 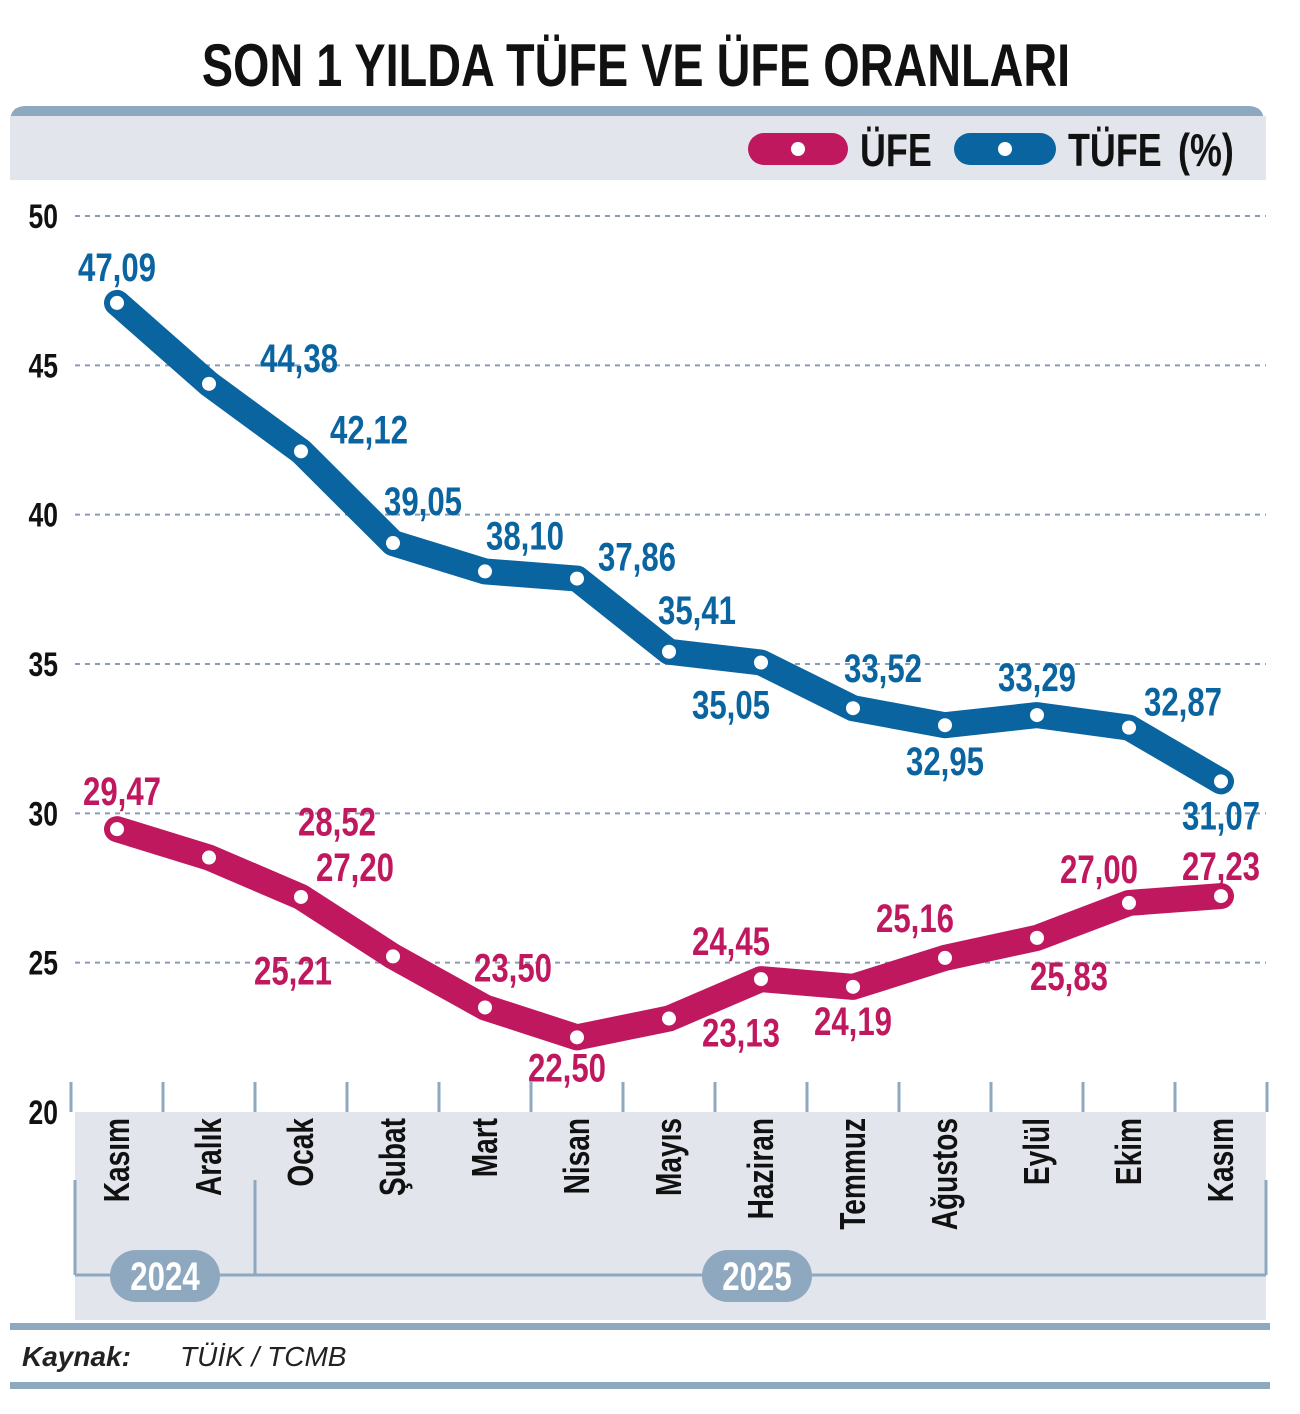 What do you see at coordinates (299, 358) in the screenshot?
I see `data-label-tüfe: 44,38` at bounding box center [299, 358].